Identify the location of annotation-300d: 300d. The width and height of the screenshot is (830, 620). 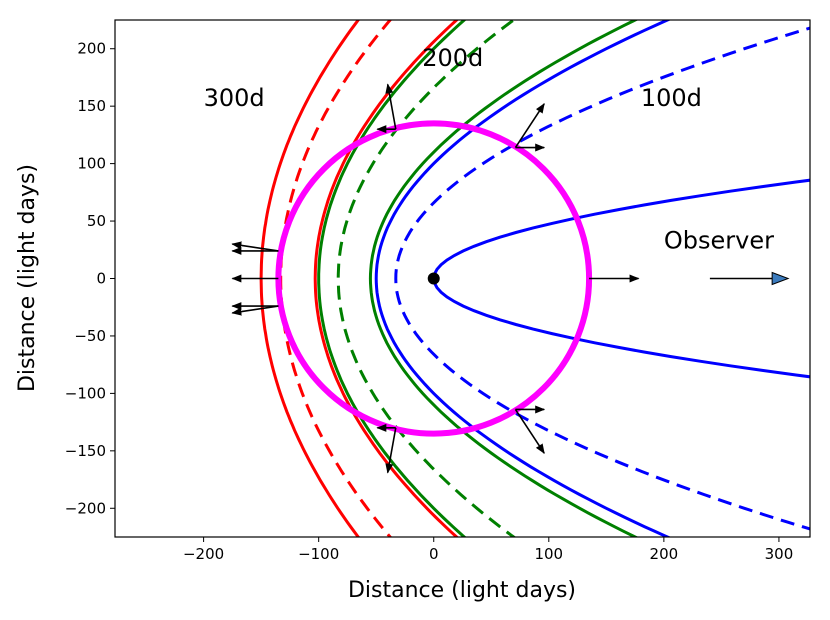
(234, 98).